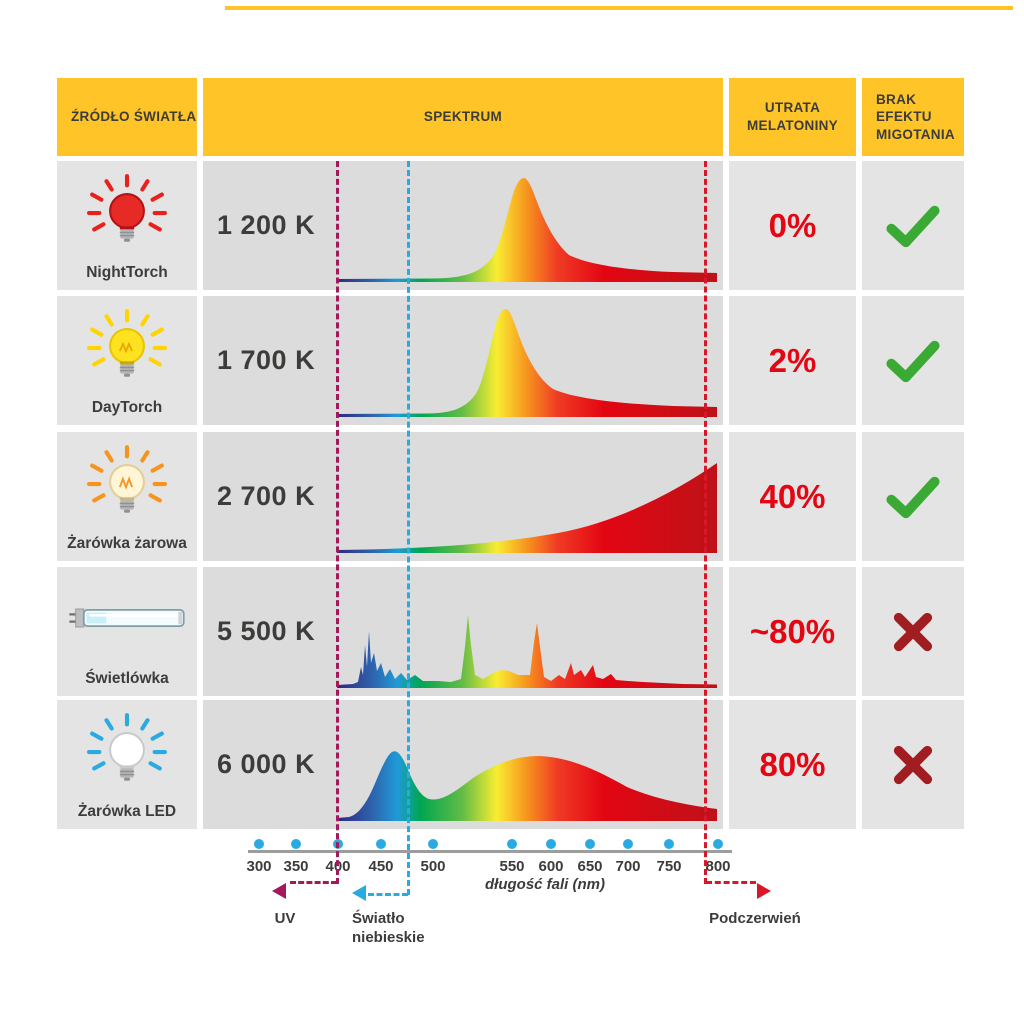 The image size is (1024, 1024). What do you see at coordinates (433, 866) in the screenshot?
I see `axis-tick-500: 500` at bounding box center [433, 866].